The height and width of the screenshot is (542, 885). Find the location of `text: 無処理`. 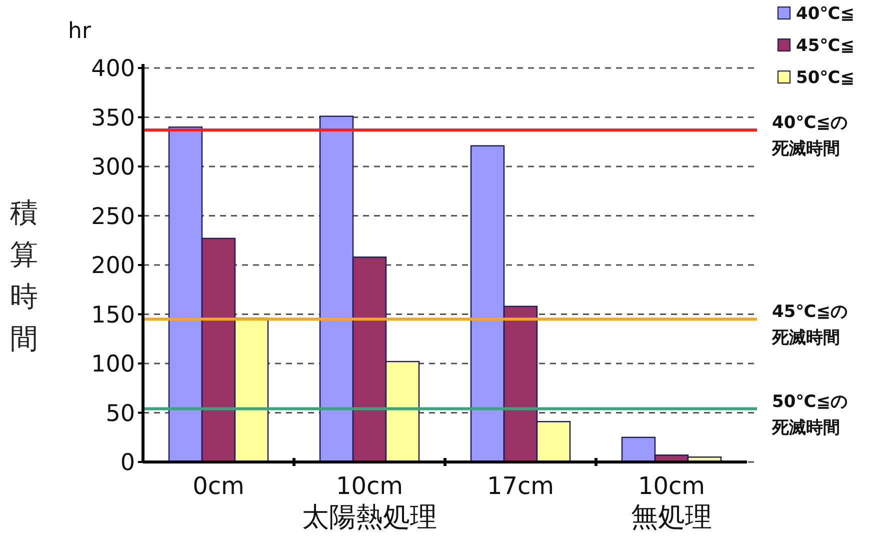

text: 無処理 is located at coordinates (671, 517).